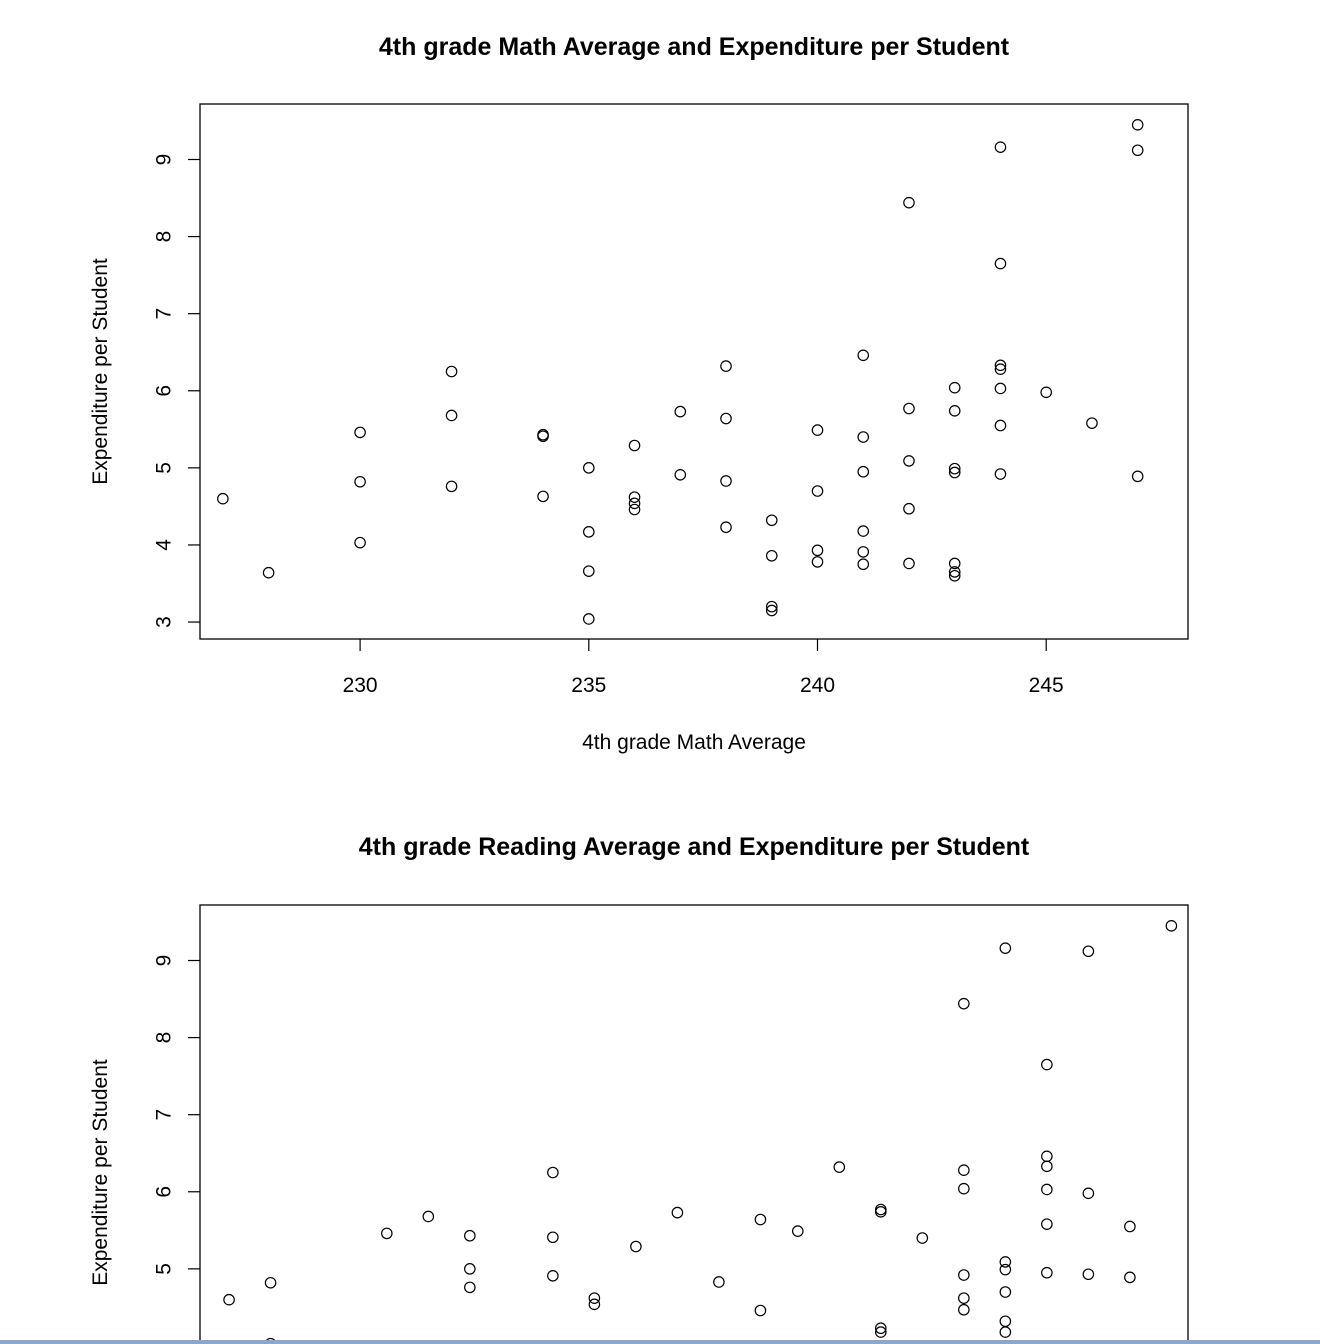  Describe the element at coordinates (694, 742) in the screenshot. I see `chart-1-x-axis-label: 4th grade Math Average` at that location.